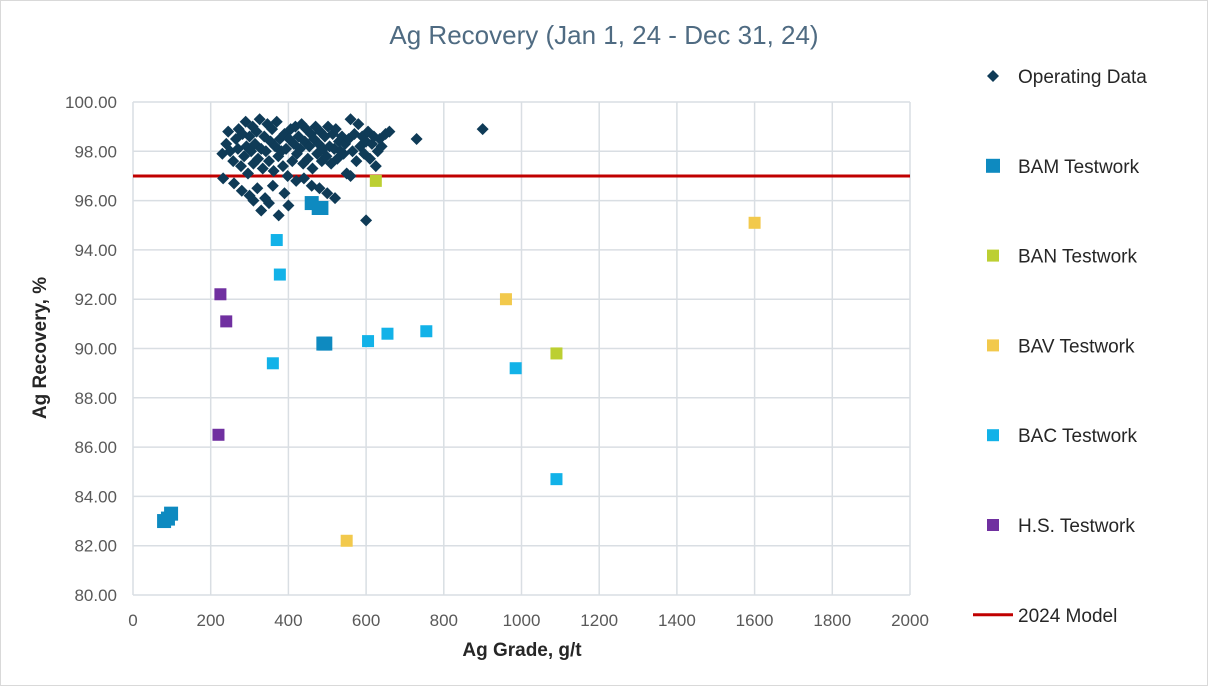 The image size is (1208, 686). What do you see at coordinates (95, 349) in the screenshot?
I see `y-tick-label: 90.00` at bounding box center [95, 349].